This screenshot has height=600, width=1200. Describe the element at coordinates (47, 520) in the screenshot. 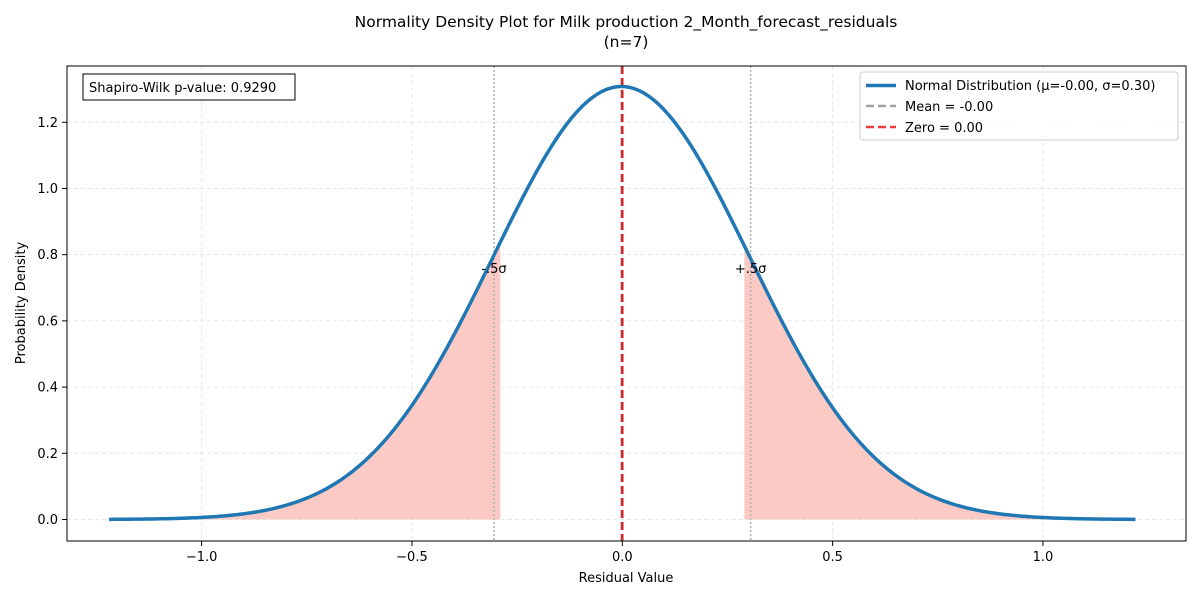

I see `y-tick-label-0: 0.0` at that location.